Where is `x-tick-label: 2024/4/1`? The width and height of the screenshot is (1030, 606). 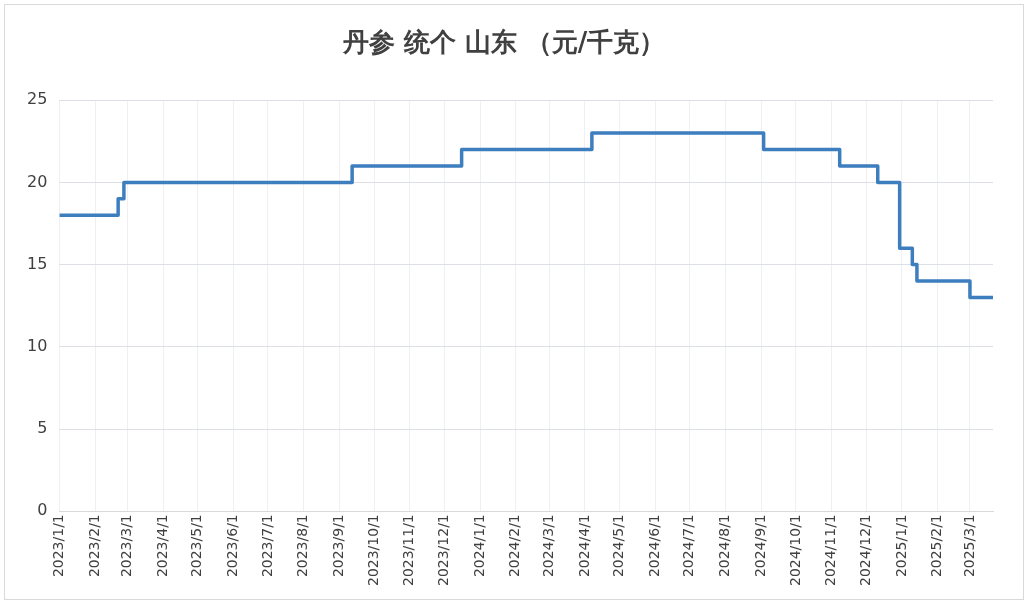 x-tick-label: 2024/4/1 is located at coordinates (583, 546).